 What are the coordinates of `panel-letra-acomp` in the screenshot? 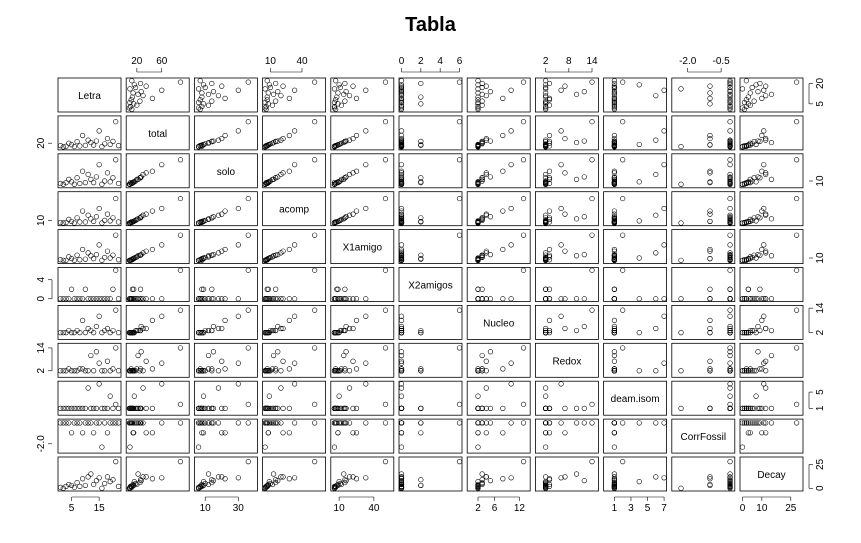 It's located at (294, 95).